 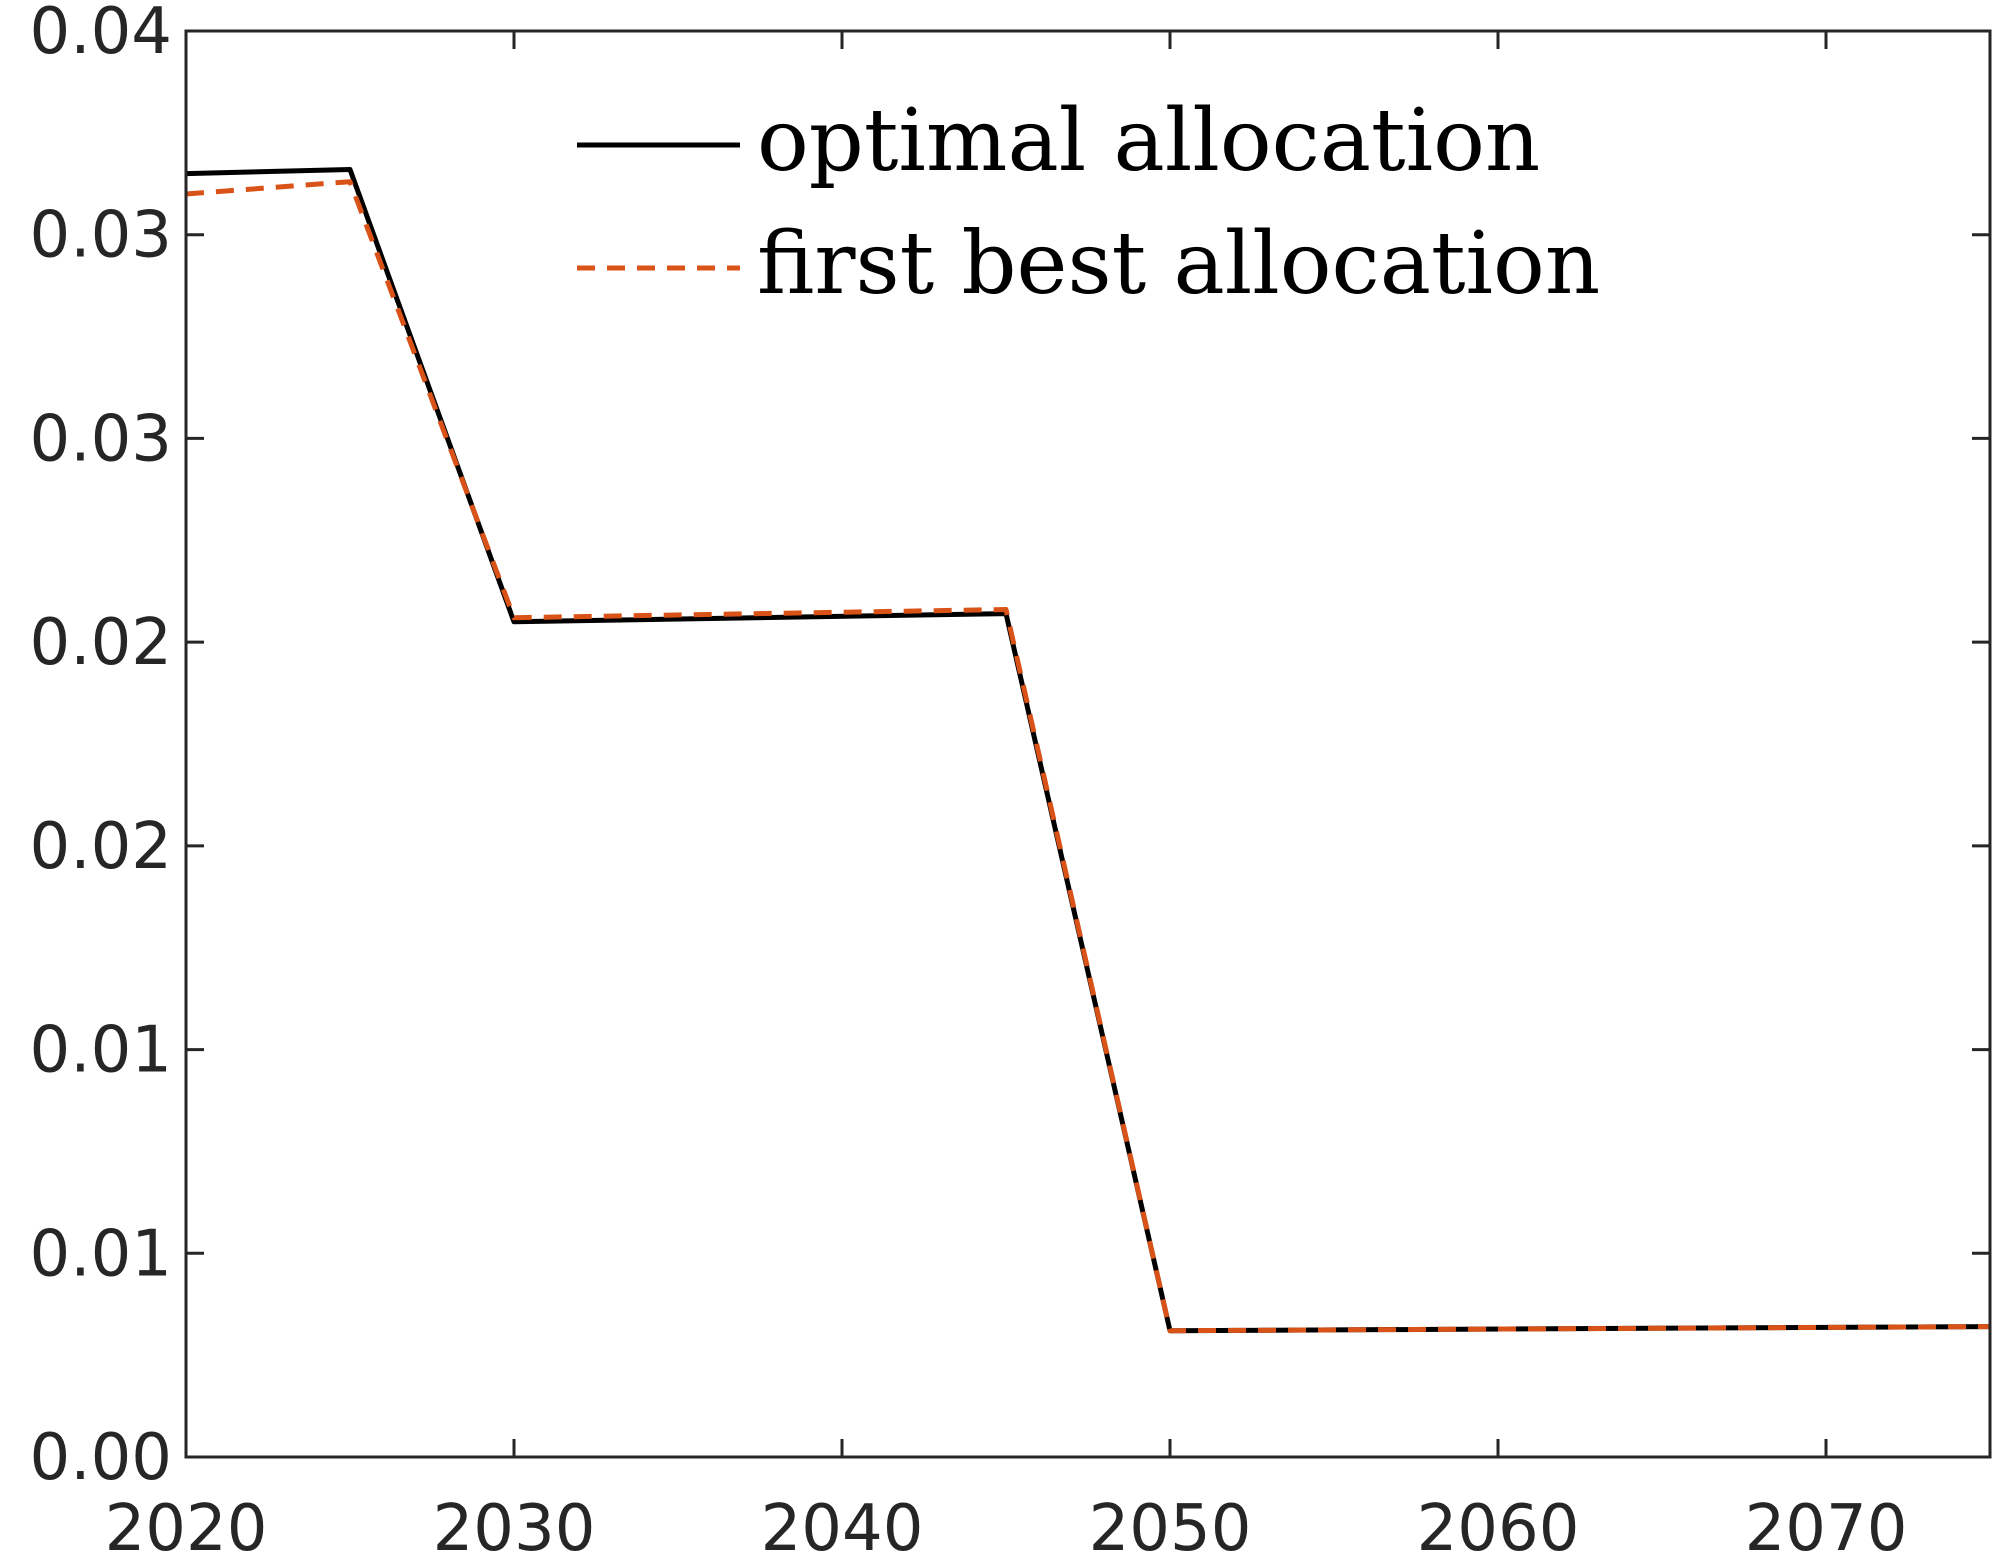 I want to click on x-tick-label: 2070, so click(x=1826, y=1523).